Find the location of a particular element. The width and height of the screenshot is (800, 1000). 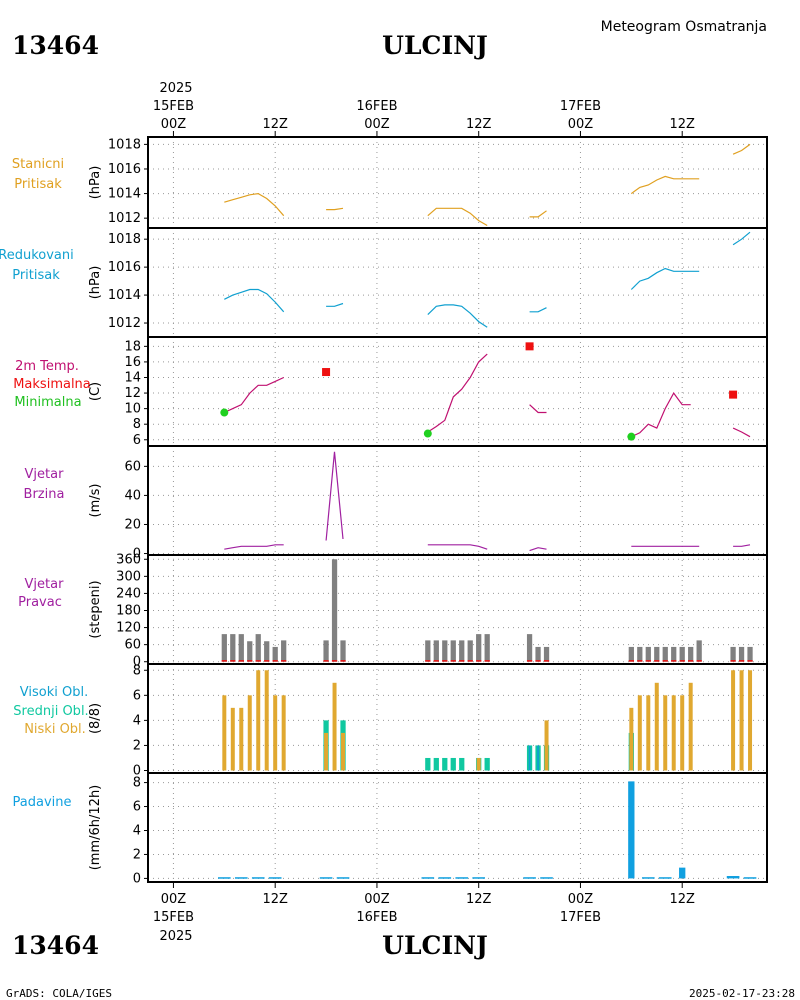

y-tick-label: 1016 is located at coordinates (124, 169).